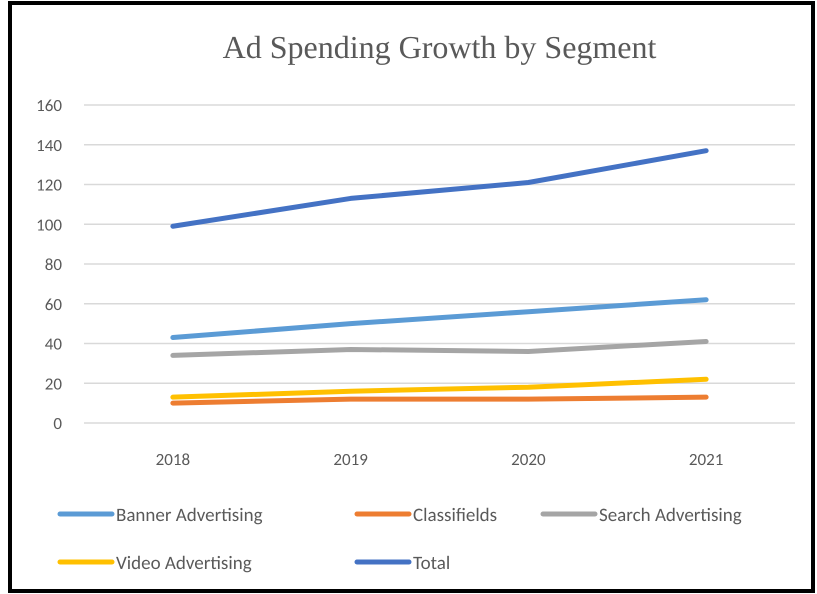  Describe the element at coordinates (53, 304) in the screenshot. I see `y-tick-label: 60` at that location.